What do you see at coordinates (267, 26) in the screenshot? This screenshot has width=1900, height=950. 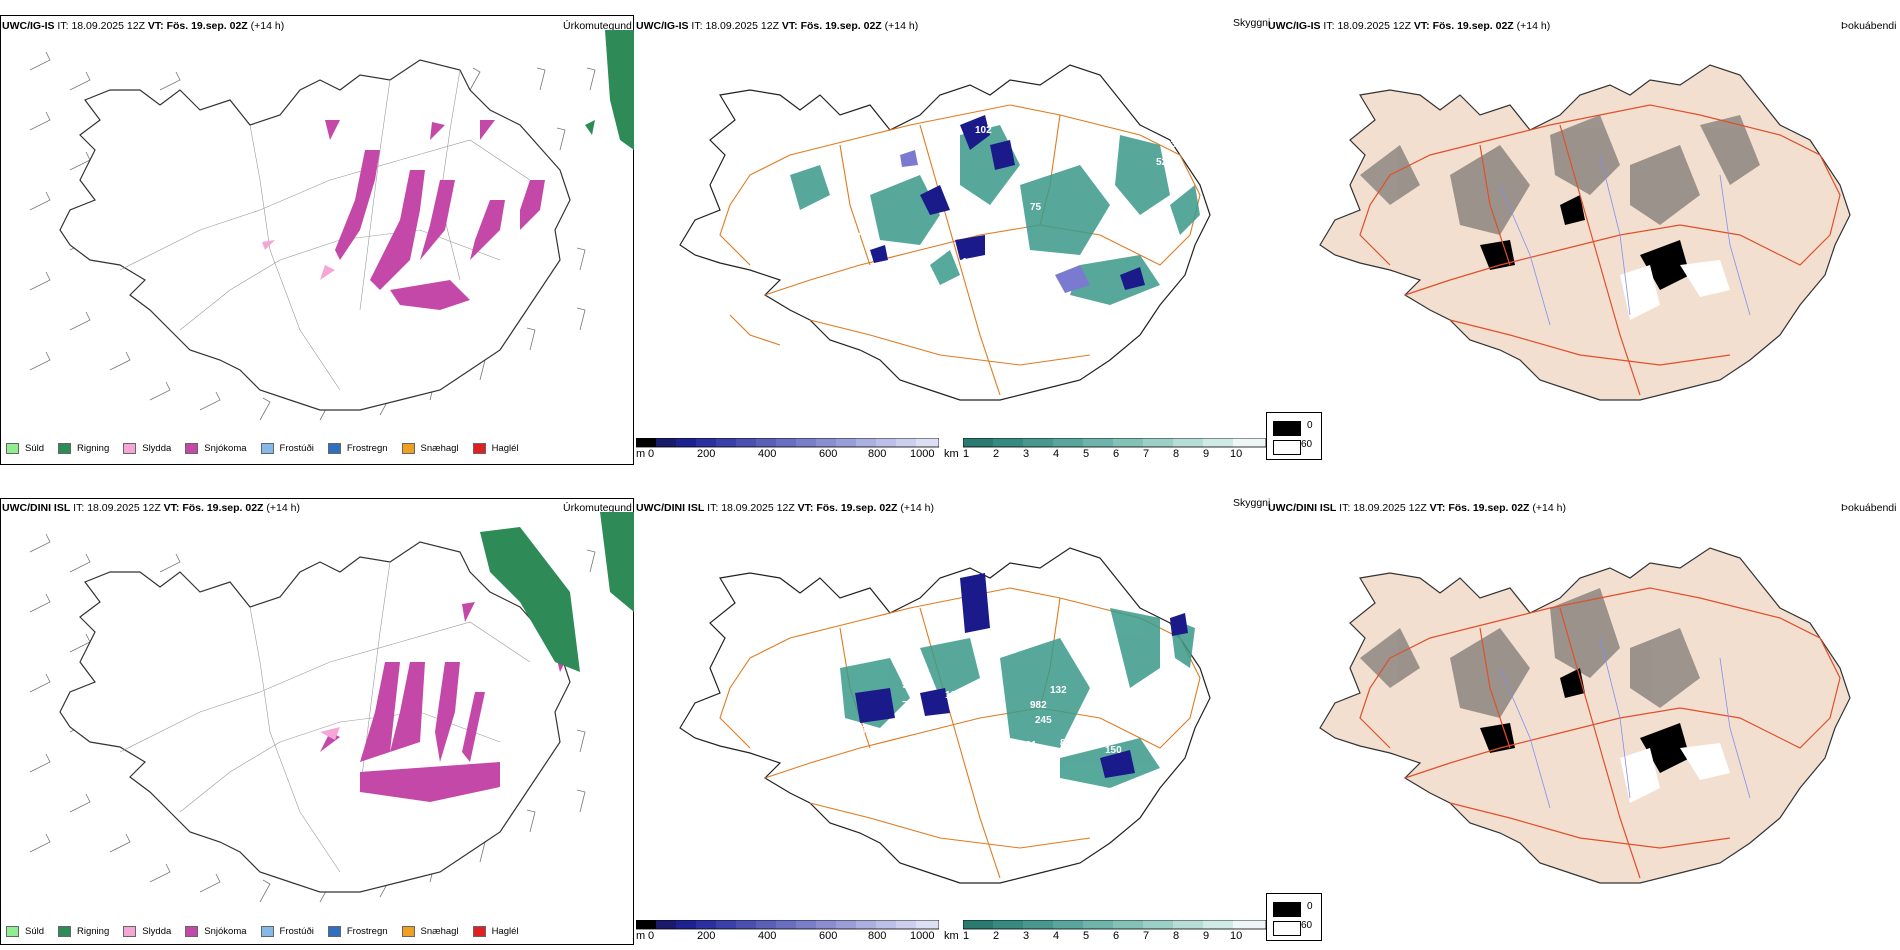 I see `lead-time: (+14 h)` at bounding box center [267, 26].